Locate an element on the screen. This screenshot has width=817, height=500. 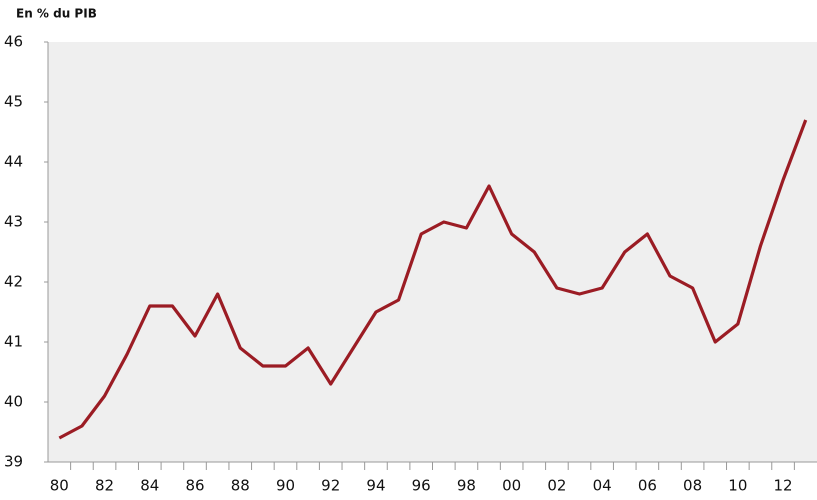
x-tick-label: 98 is located at coordinates (466, 486).